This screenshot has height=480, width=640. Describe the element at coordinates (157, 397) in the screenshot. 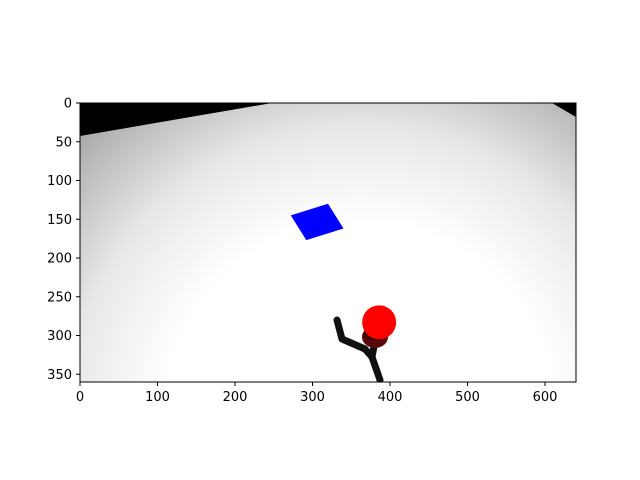

I see `x-tick-label: 100` at that location.